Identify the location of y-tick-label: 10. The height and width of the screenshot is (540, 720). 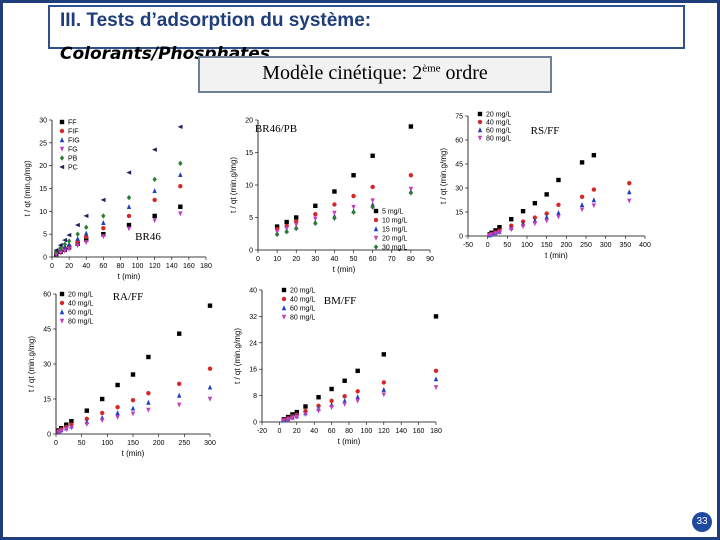
(43, 212).